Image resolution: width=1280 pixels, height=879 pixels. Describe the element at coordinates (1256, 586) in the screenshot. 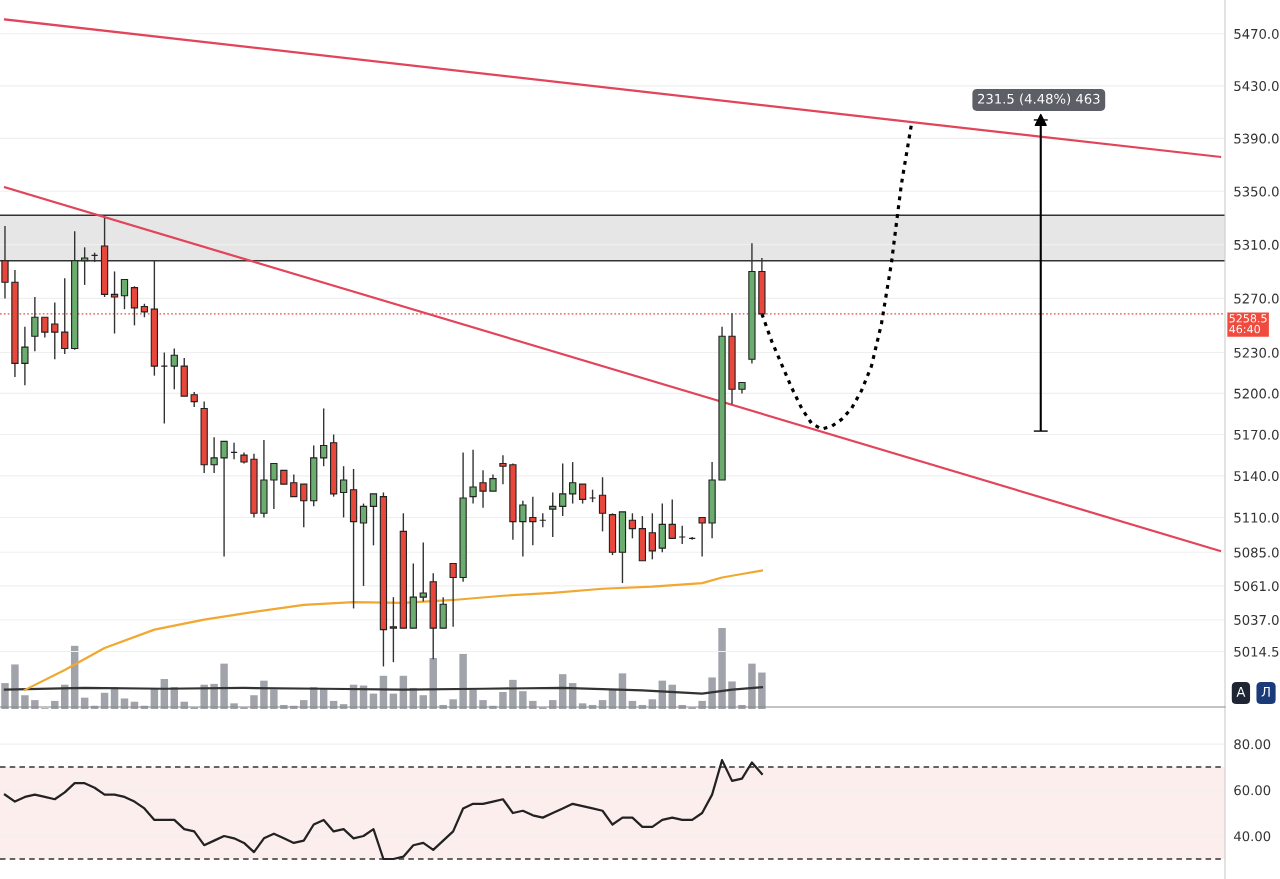

I see `y-tick-label: 5061.0` at that location.